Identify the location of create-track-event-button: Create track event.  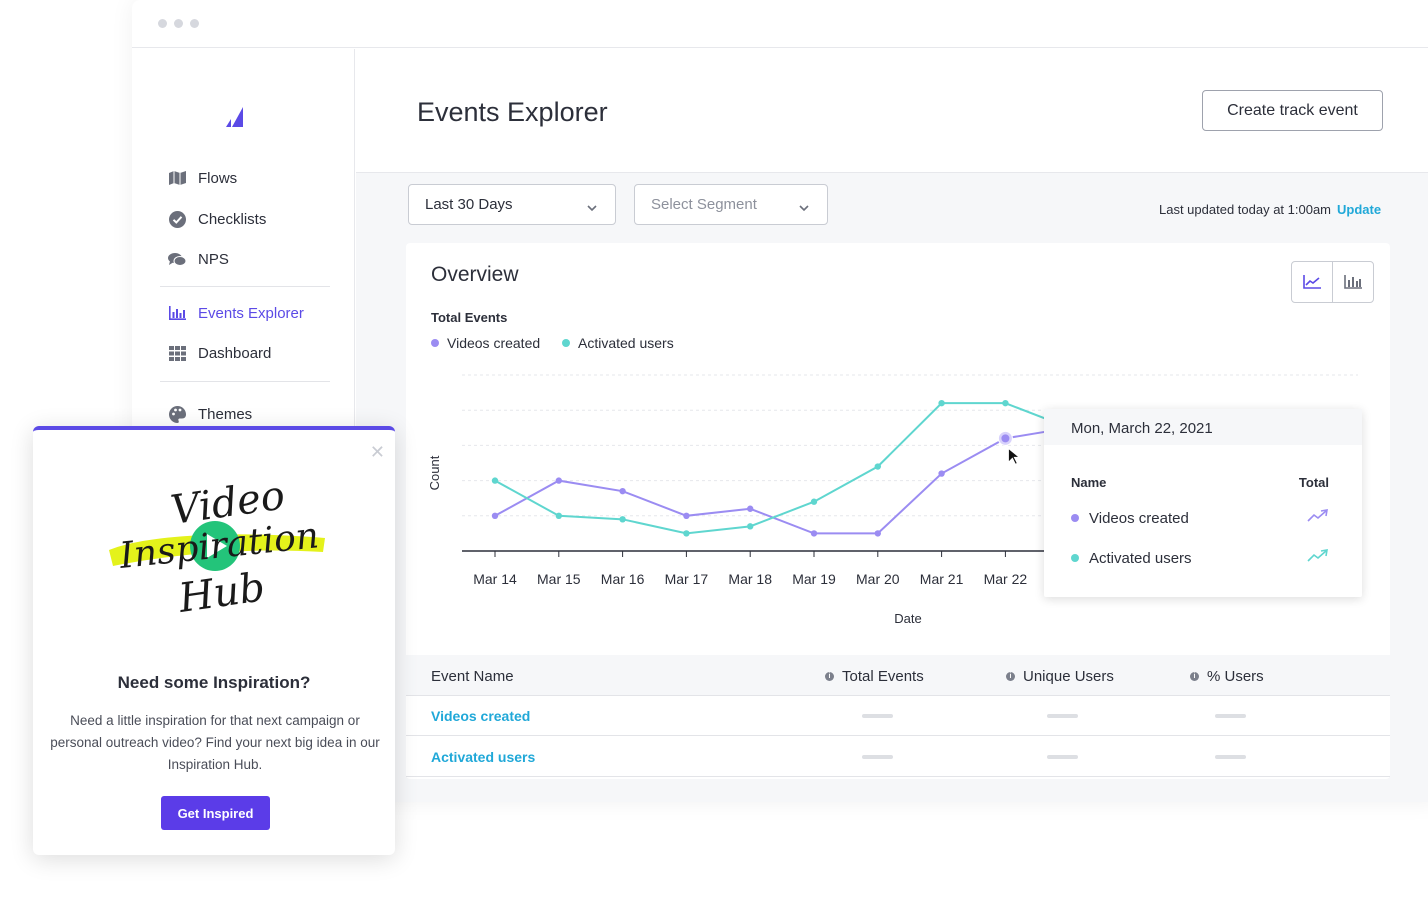
(1292, 110).